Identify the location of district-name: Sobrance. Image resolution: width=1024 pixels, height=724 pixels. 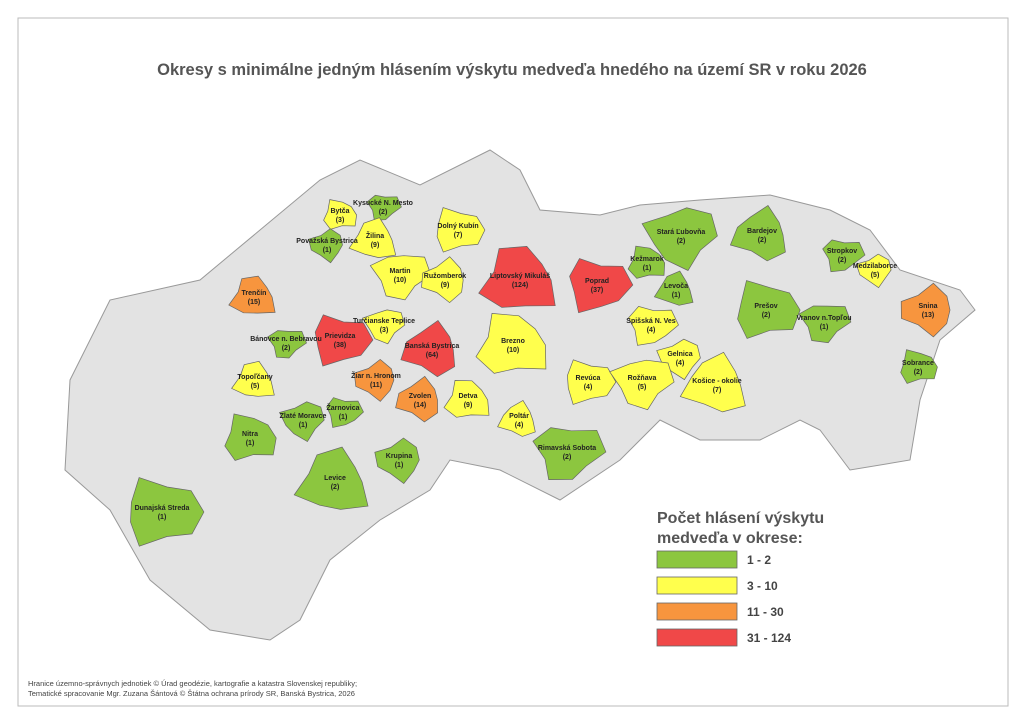
(918, 363).